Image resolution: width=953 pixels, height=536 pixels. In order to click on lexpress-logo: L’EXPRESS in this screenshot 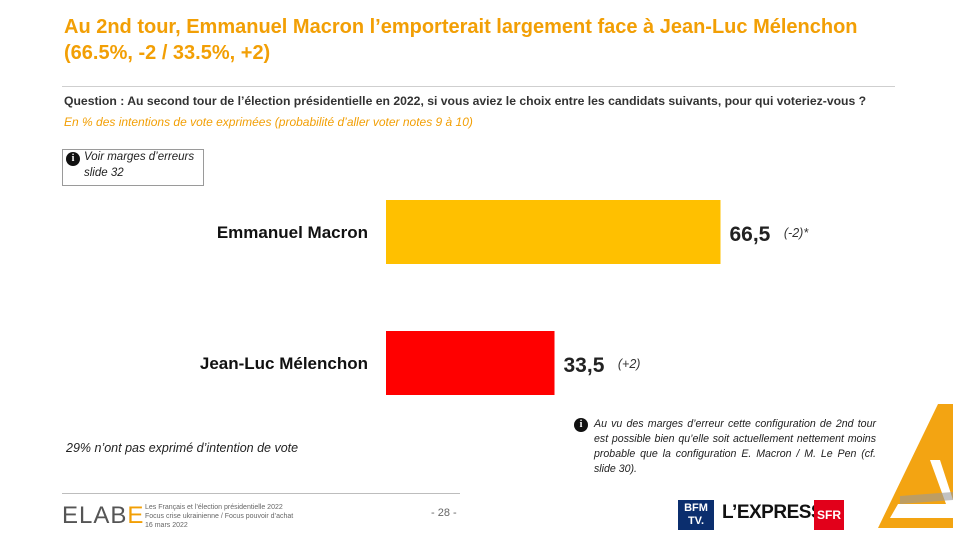, I will do `click(773, 512)`.